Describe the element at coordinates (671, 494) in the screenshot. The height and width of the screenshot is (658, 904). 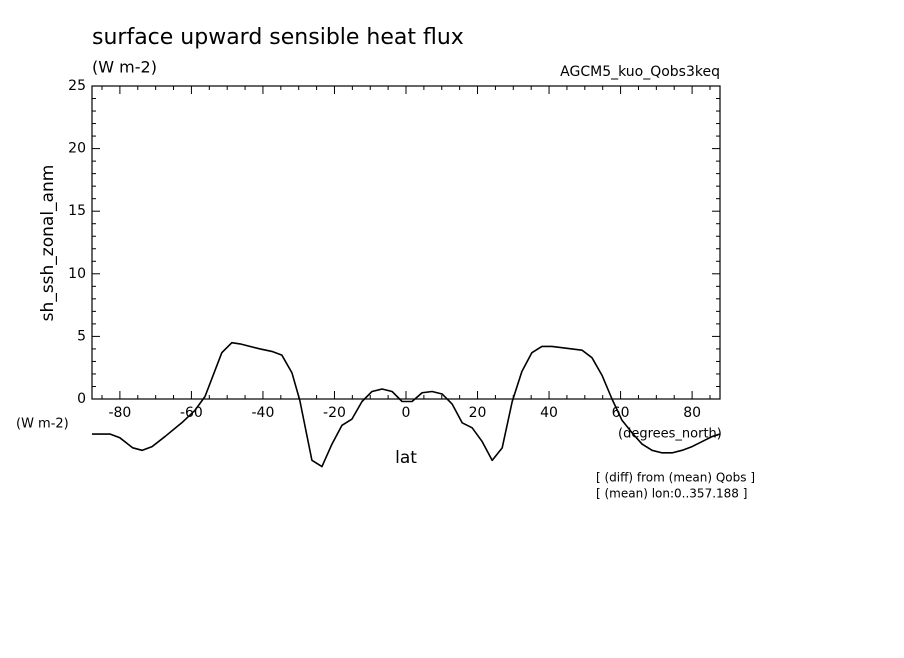
I see `note: [ (mean) lon:0..357.188 ]` at that location.